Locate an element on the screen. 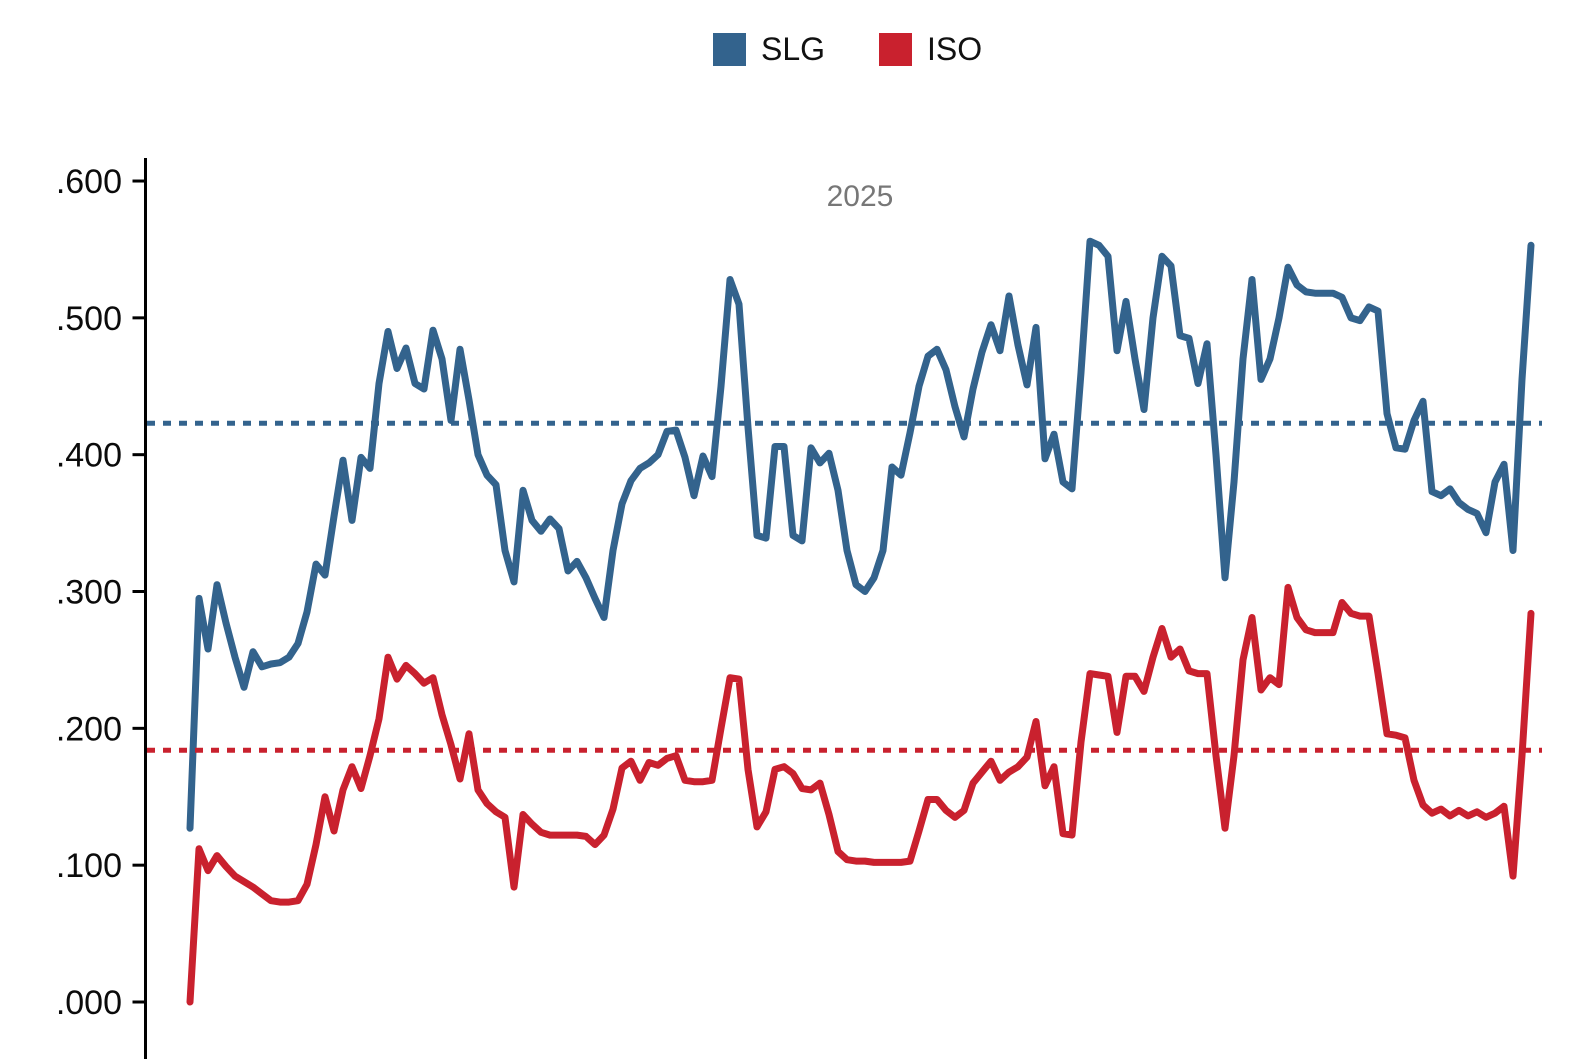 The image size is (1581, 1059). legend: SLG ISO is located at coordinates (847, 49).